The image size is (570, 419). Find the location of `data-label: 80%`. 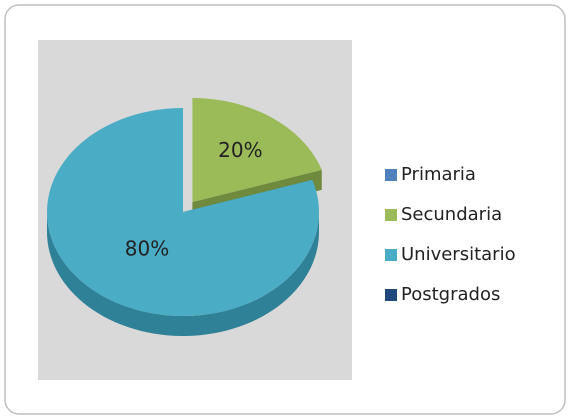

data-label: 80% is located at coordinates (147, 248).